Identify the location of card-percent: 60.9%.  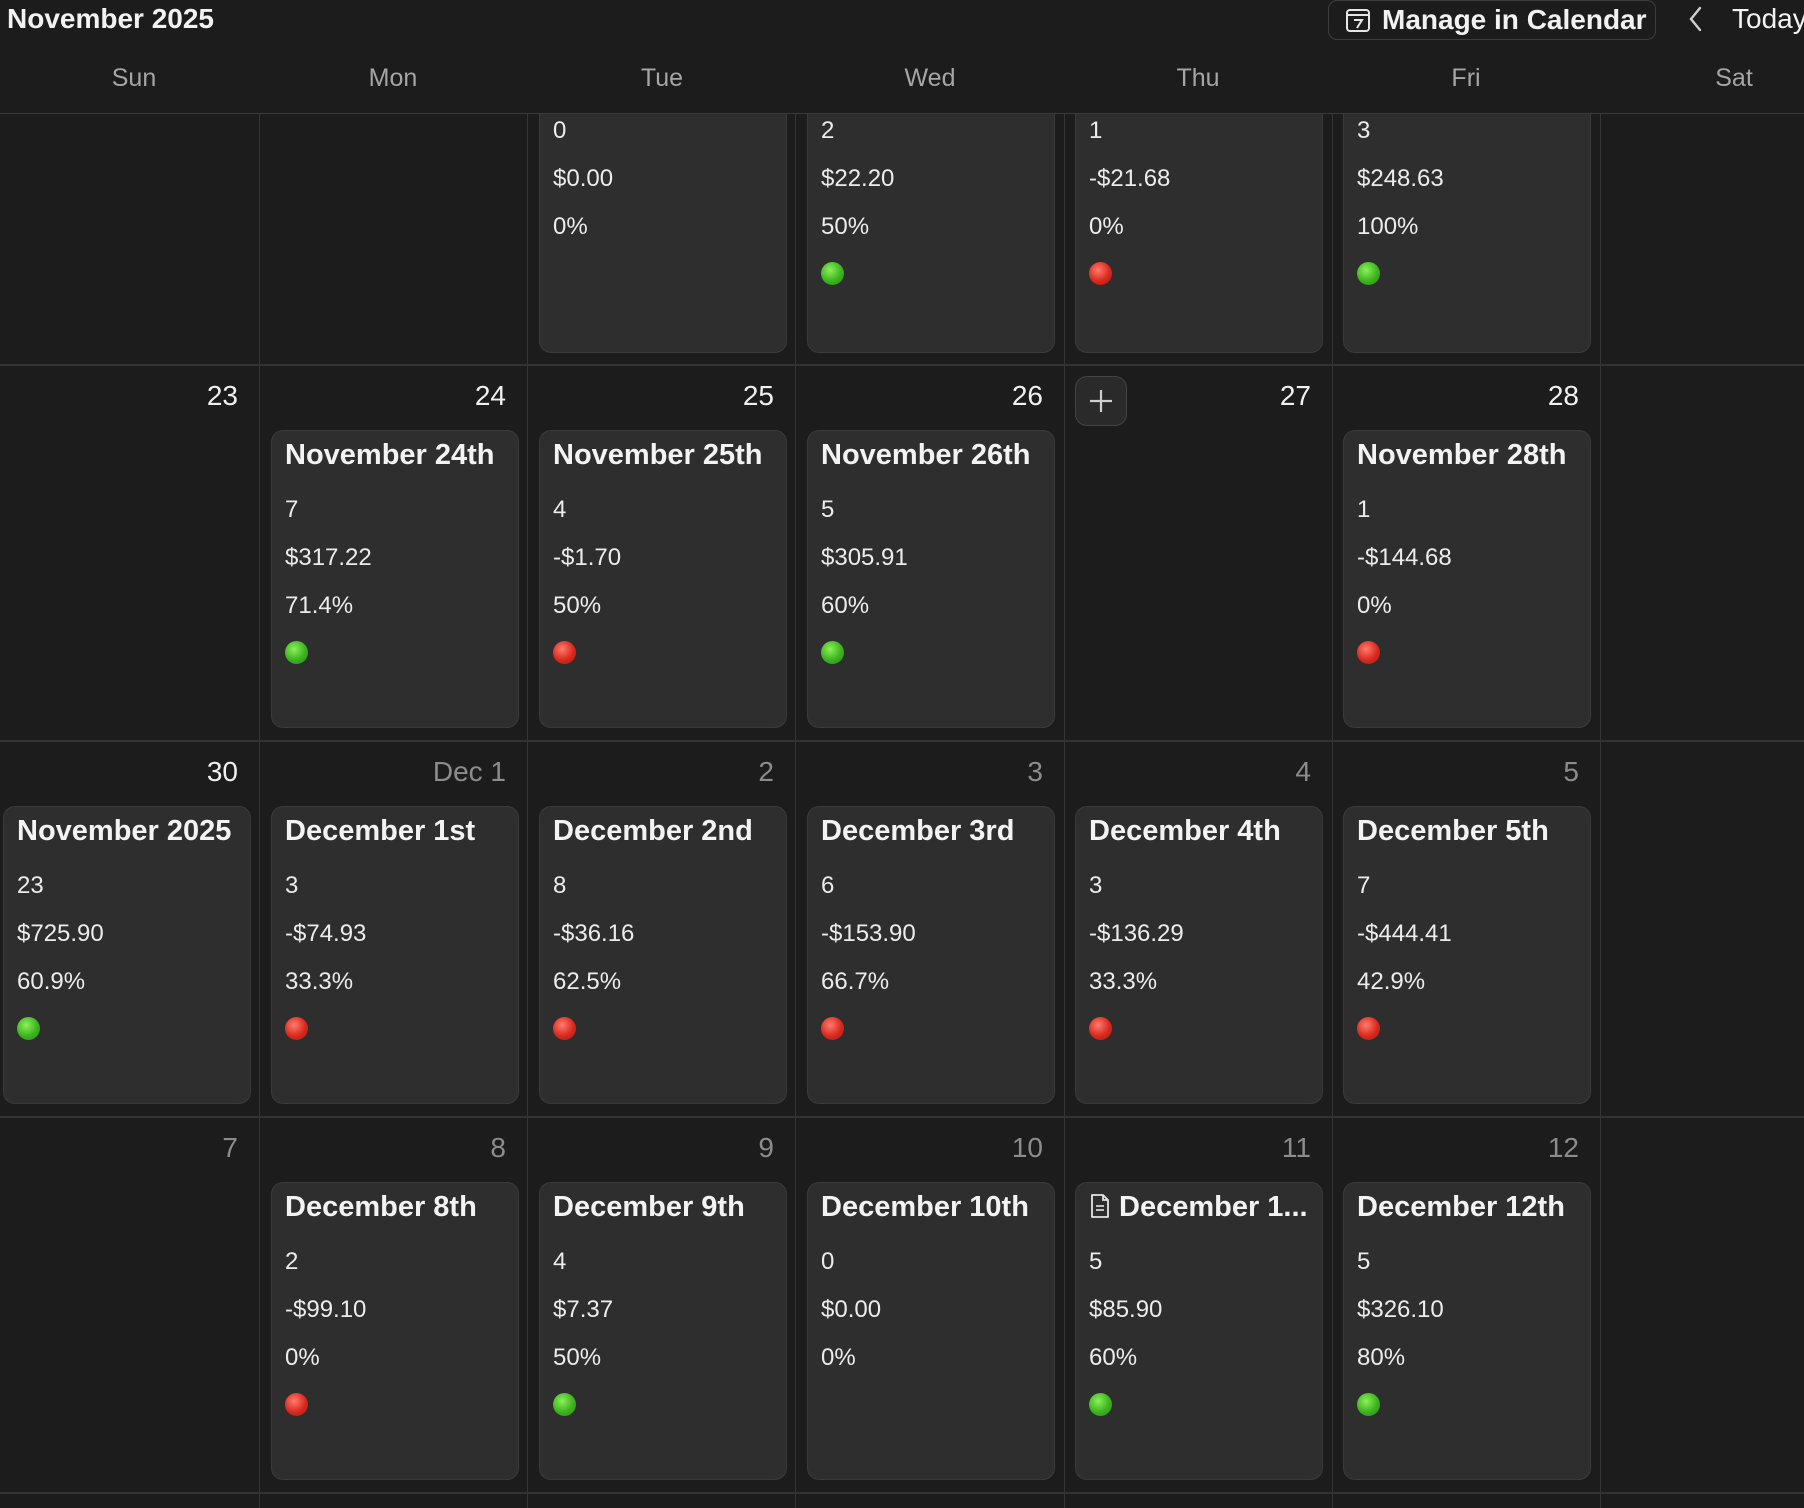
(51, 981).